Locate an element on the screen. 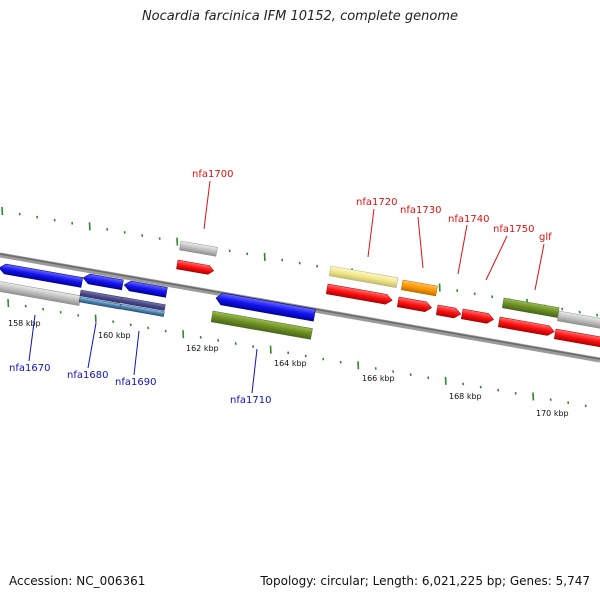  gene-nfa1690 is located at coordinates (145, 289).